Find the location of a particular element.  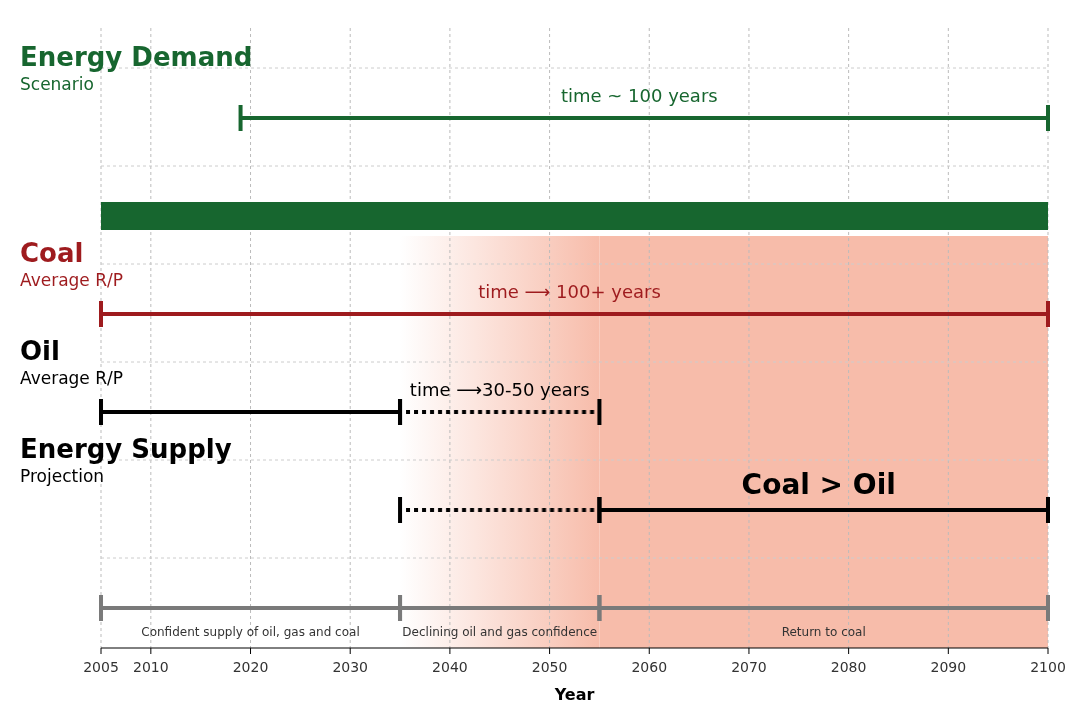

x-tick-label: 2050 is located at coordinates (549, 667).